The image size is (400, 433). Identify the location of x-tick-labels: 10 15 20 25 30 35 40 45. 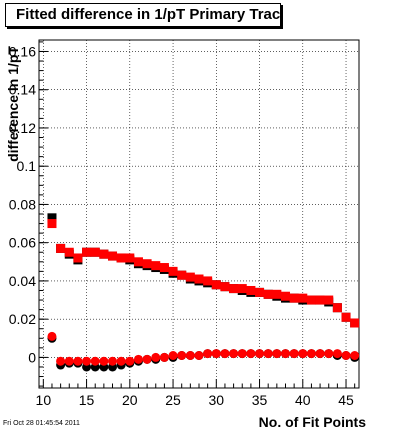
(195, 400).